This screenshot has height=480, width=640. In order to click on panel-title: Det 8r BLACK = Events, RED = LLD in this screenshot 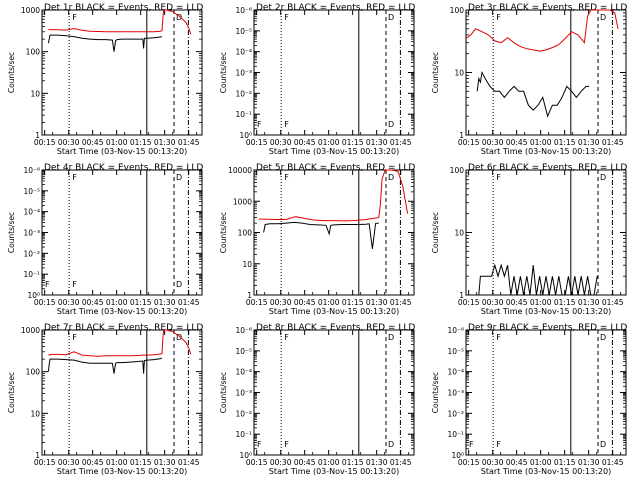, I will do `click(335, 328)`.